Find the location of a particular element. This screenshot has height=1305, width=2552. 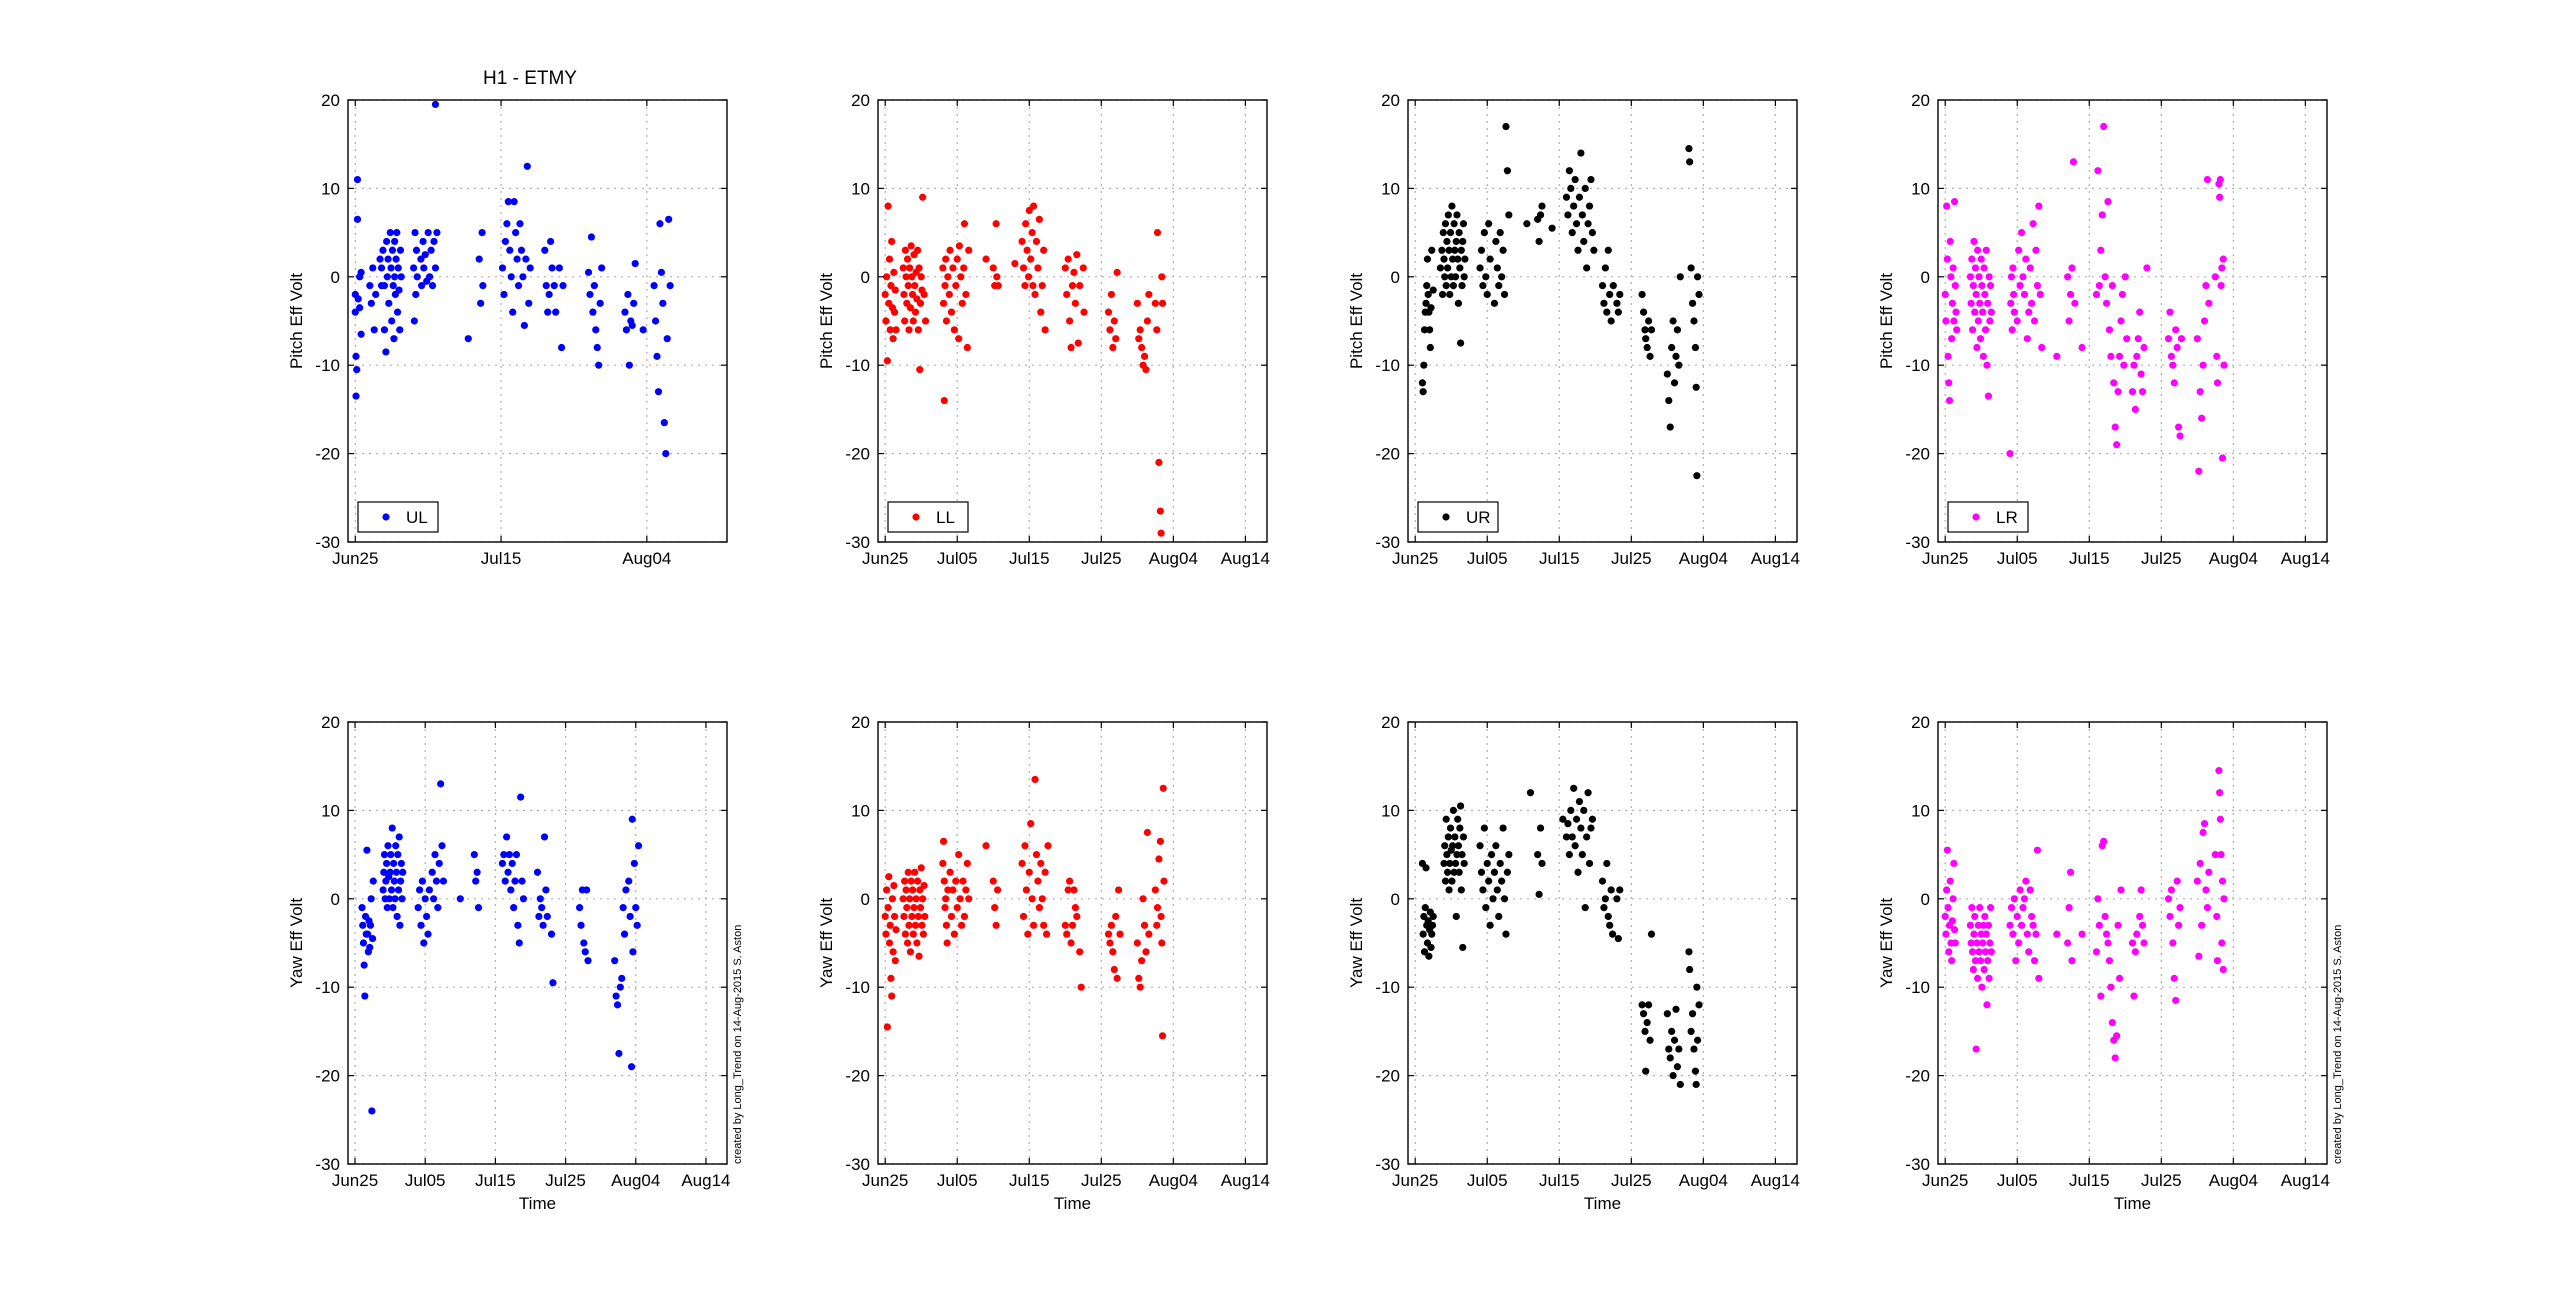

x-tick-label: Aug14 is located at coordinates (1775, 1180).